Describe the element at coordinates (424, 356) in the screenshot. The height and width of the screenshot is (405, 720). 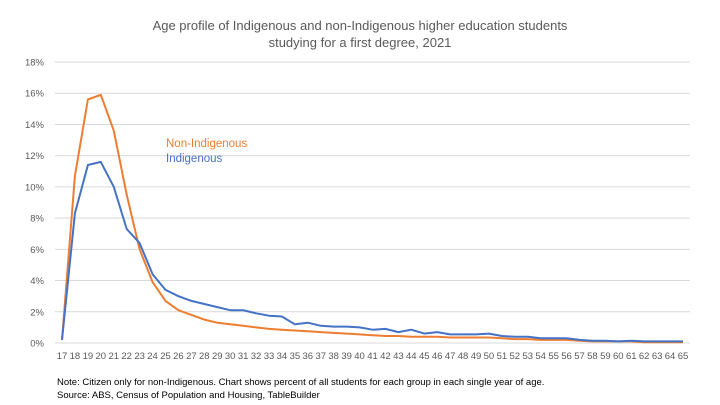
I see `x-tick-label: 45` at that location.